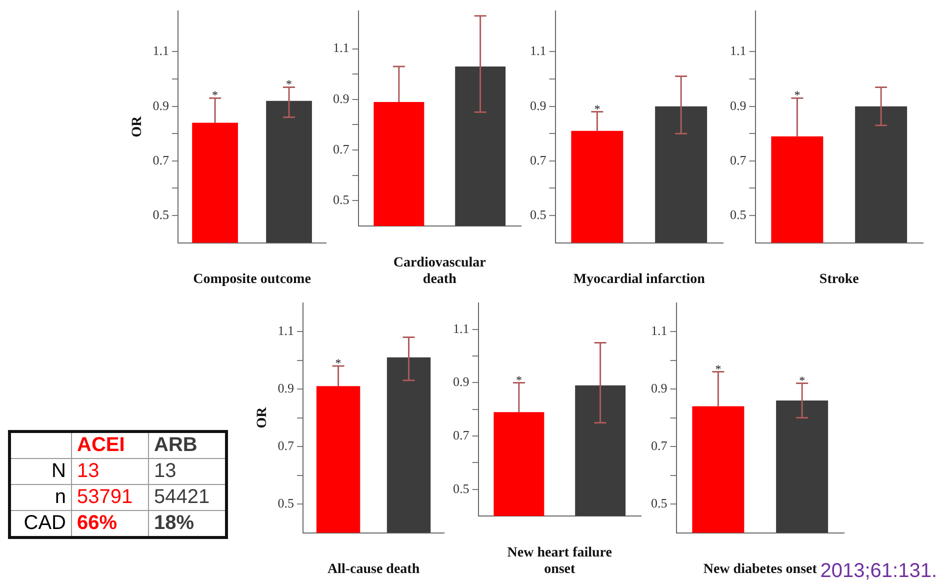 This screenshot has width=941, height=587. Describe the element at coordinates (559, 561) in the screenshot. I see `x-axis-title: New heart failure onset` at that location.